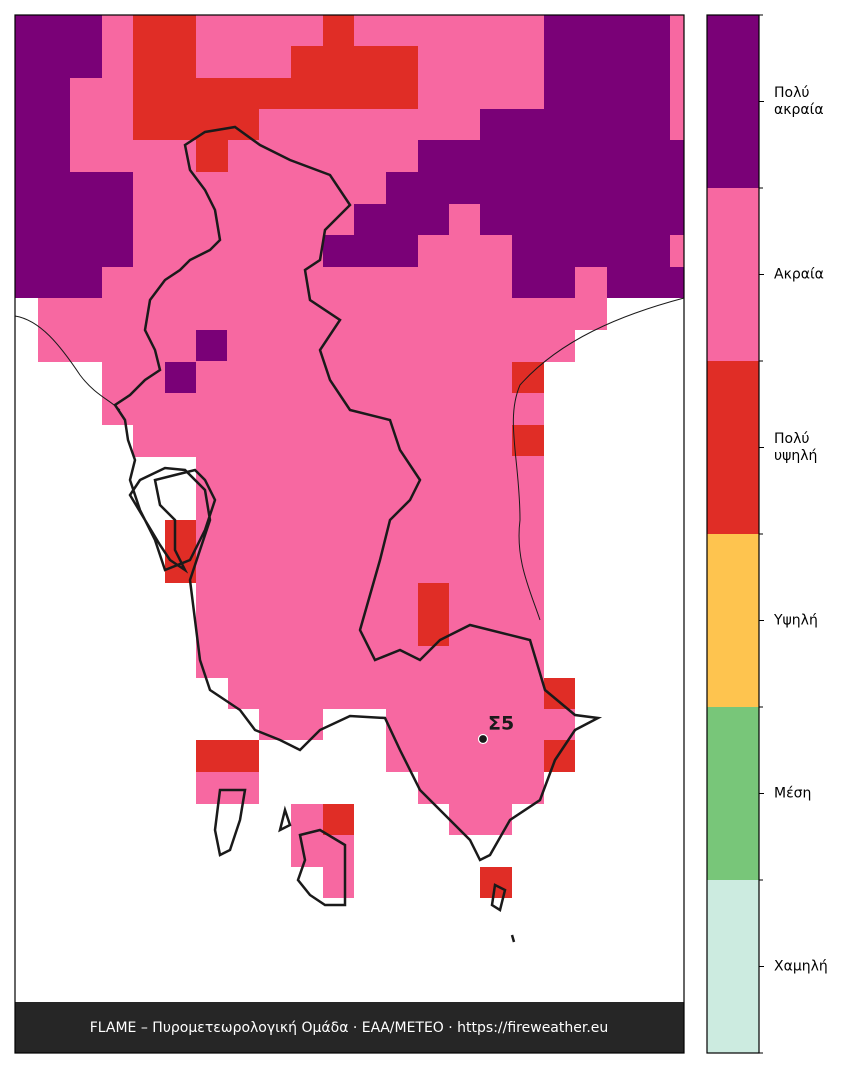  What do you see at coordinates (793, 793) in the screenshot?
I see `colorbar-label: Μέση` at bounding box center [793, 793].